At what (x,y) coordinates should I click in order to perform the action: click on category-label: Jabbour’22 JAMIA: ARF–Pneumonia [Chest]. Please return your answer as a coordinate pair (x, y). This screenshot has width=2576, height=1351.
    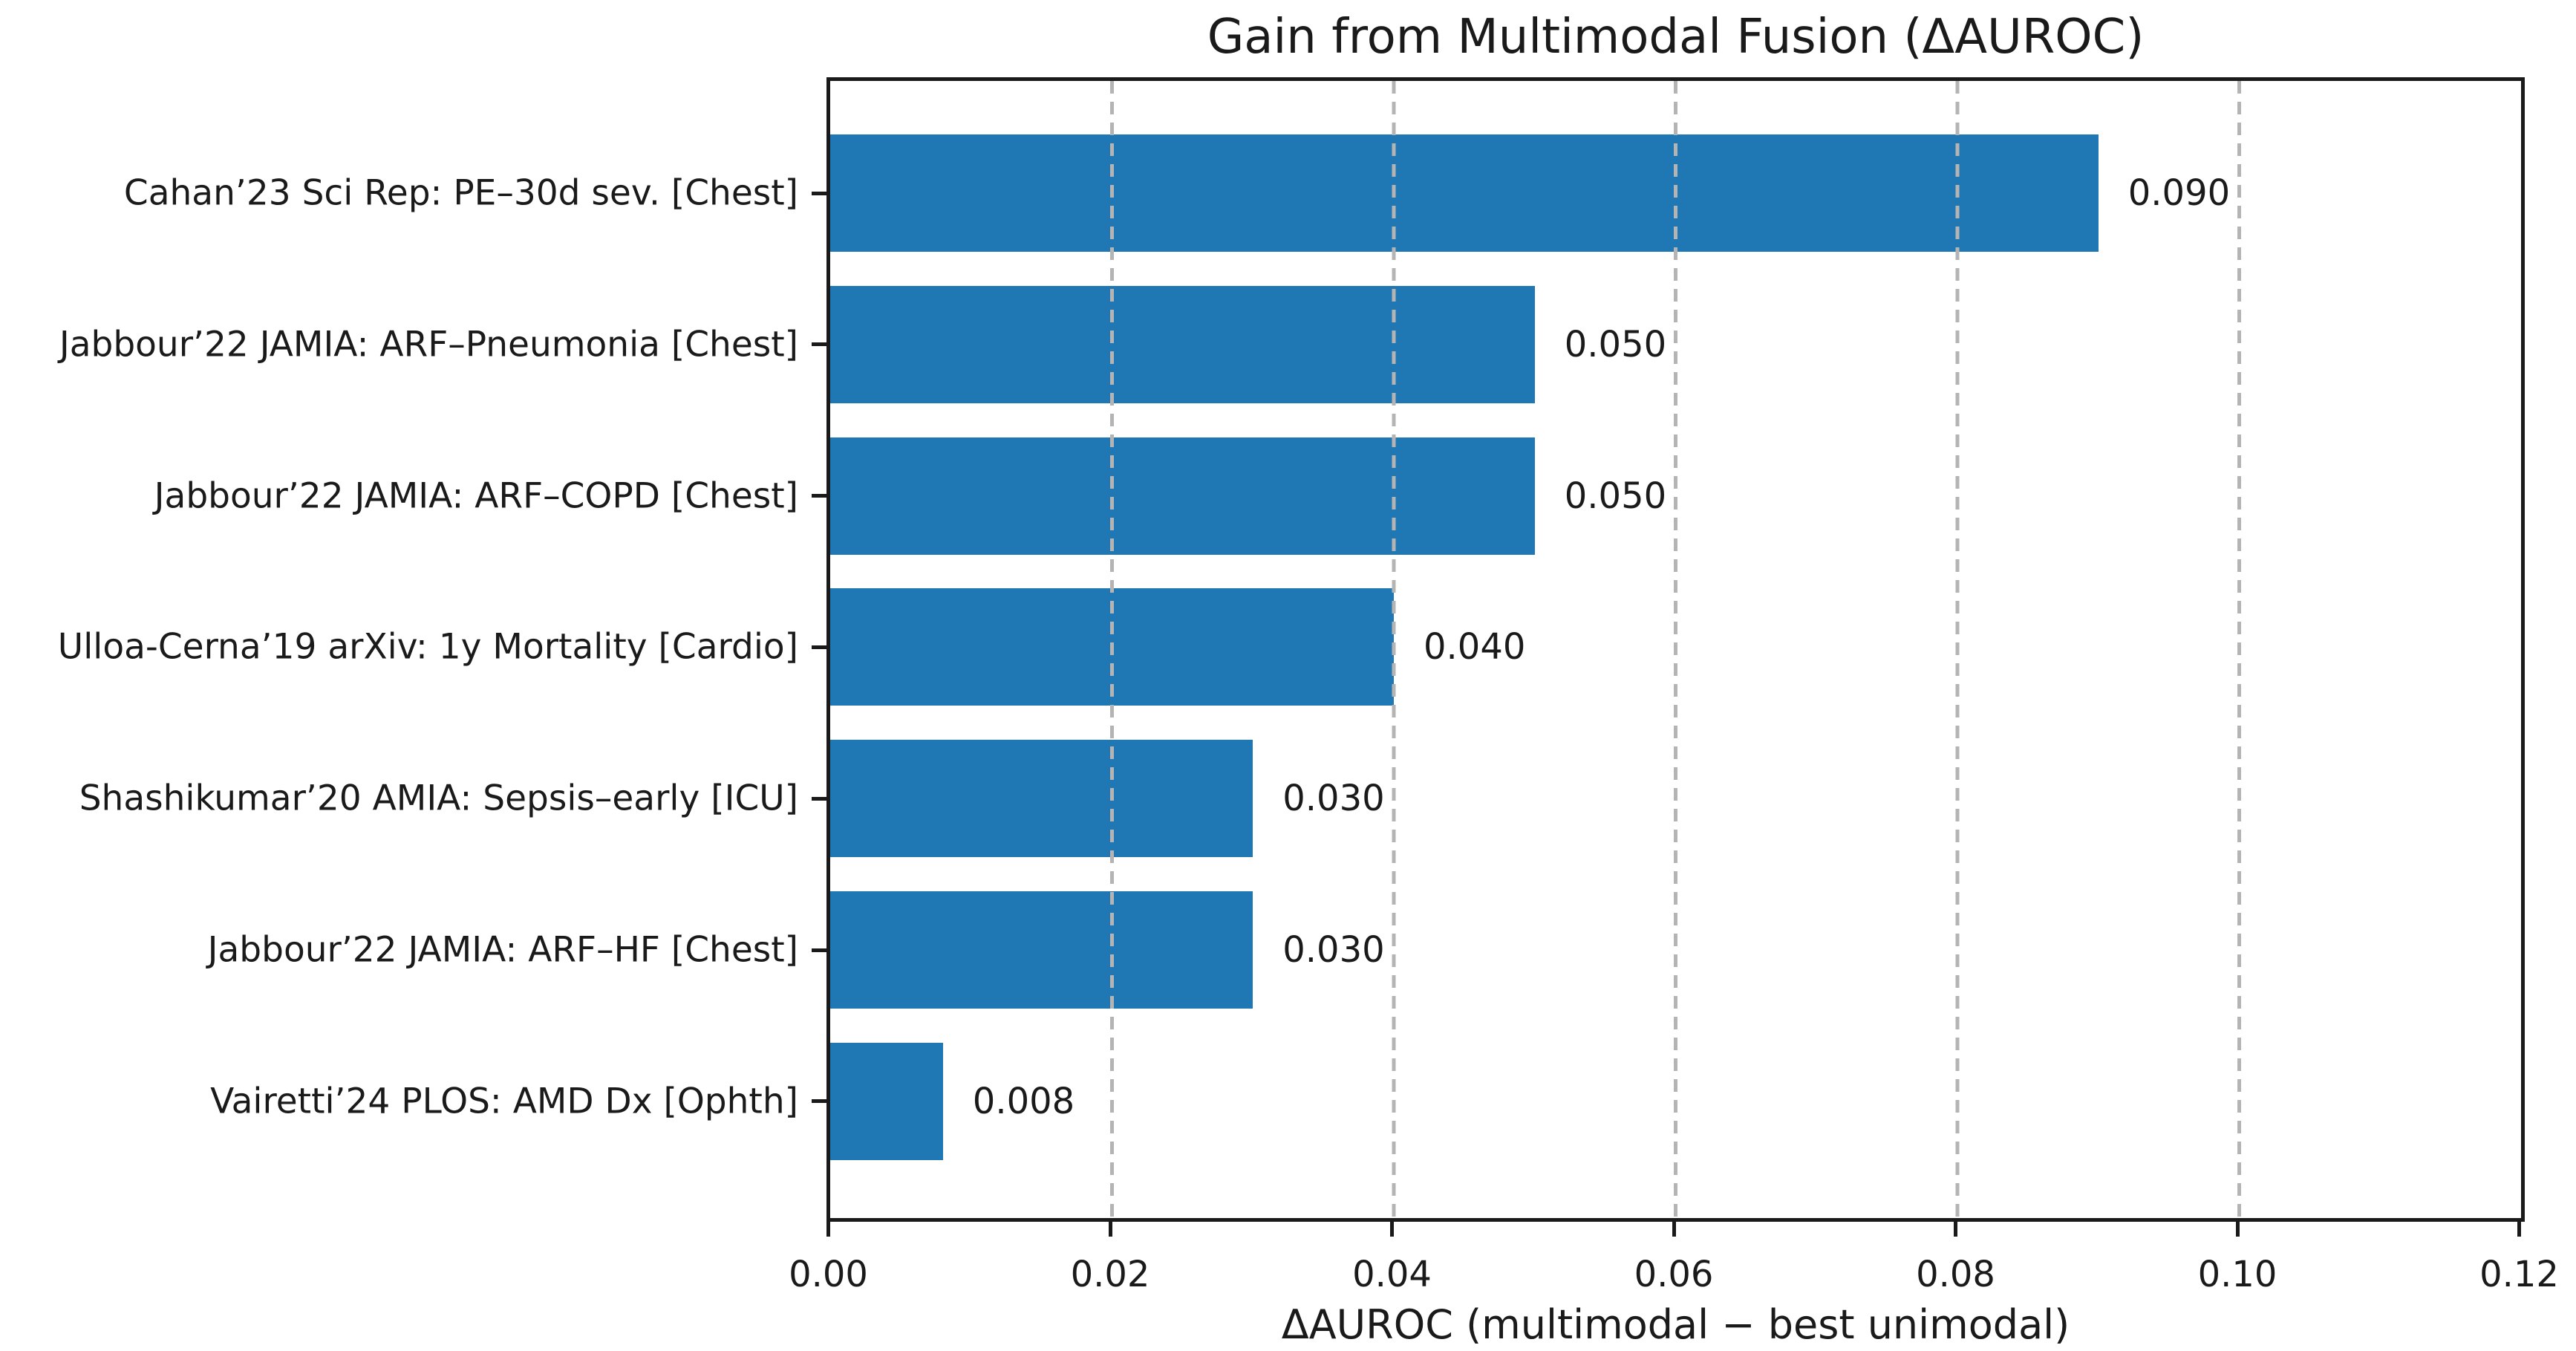
    Looking at the image, I should click on (428, 344).